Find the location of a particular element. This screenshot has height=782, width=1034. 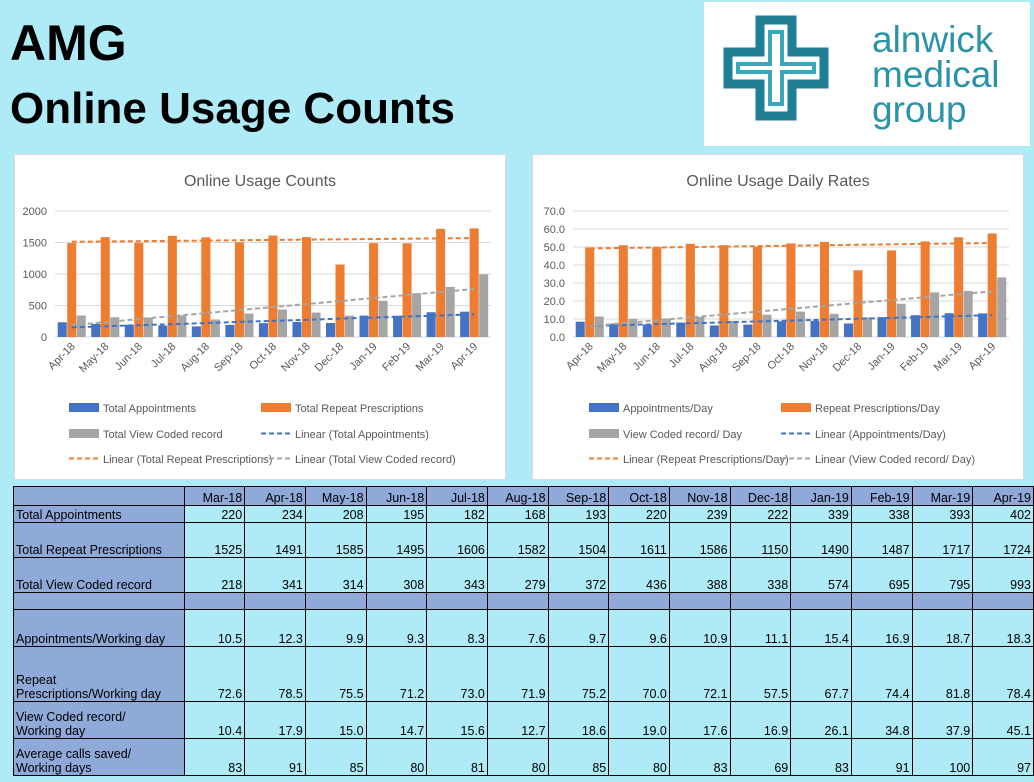

table-cell: 993 is located at coordinates (1003, 575).